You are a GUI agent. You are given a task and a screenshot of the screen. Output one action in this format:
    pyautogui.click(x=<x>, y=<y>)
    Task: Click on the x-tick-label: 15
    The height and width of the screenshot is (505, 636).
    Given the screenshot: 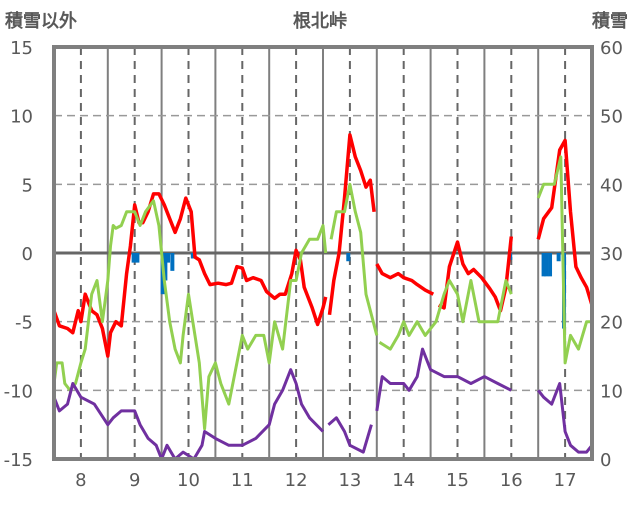 What is the action you would take?
    pyautogui.click(x=457, y=480)
    